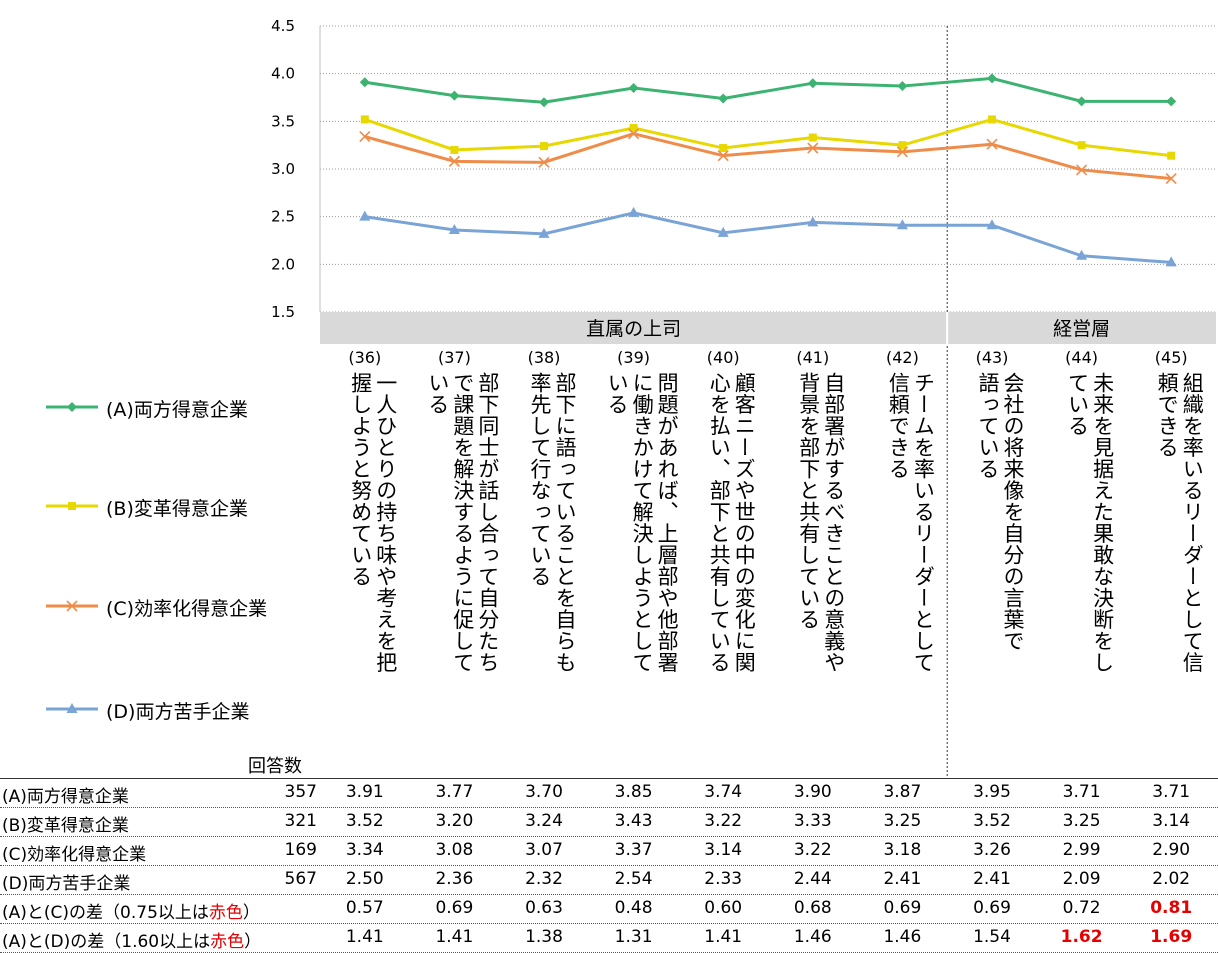 This screenshot has height=953, width=1218. I want to click on group-header-band: 直属の上司 経営層, so click(768, 328).